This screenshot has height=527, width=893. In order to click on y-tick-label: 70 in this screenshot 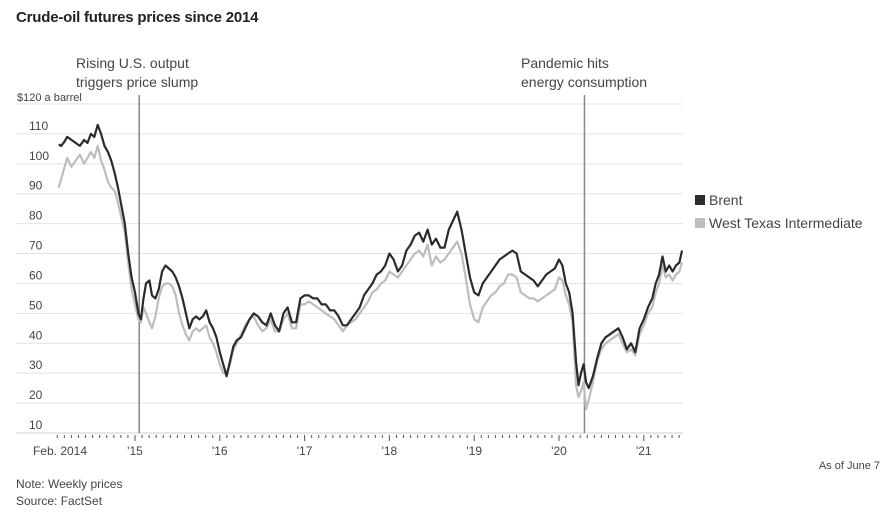, I will do `click(36, 246)`.